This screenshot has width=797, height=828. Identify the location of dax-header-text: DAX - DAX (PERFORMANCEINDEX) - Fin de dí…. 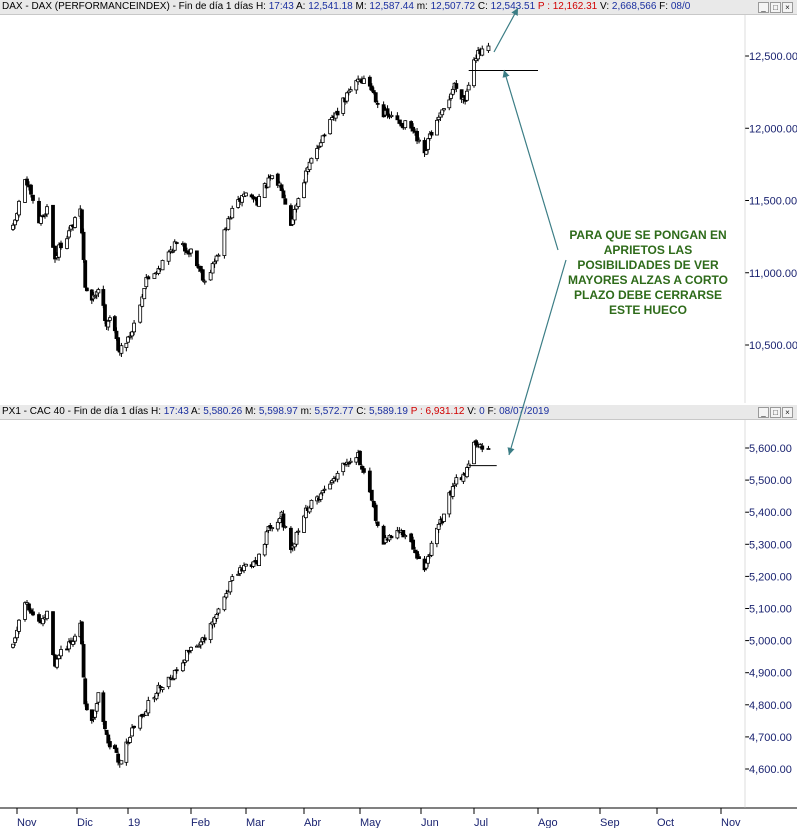
(346, 7).